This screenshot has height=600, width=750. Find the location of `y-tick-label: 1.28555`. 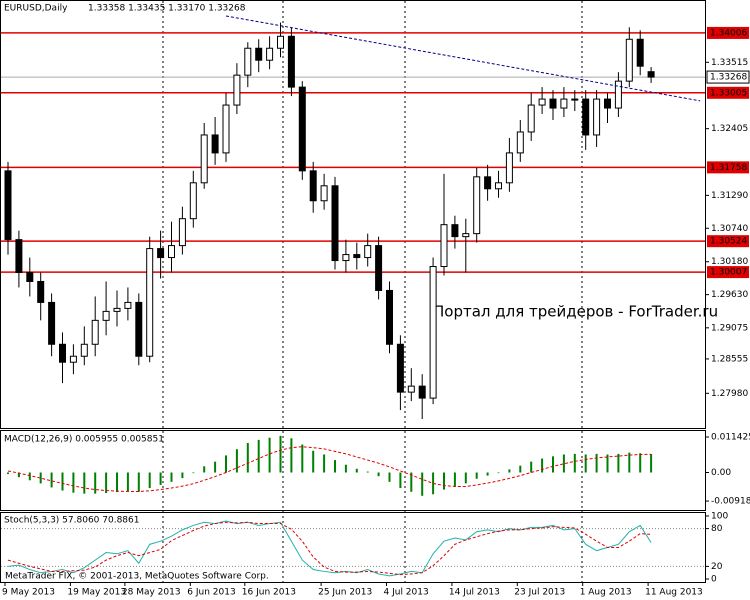

y-tick-label: 1.28555 is located at coordinates (729, 359).